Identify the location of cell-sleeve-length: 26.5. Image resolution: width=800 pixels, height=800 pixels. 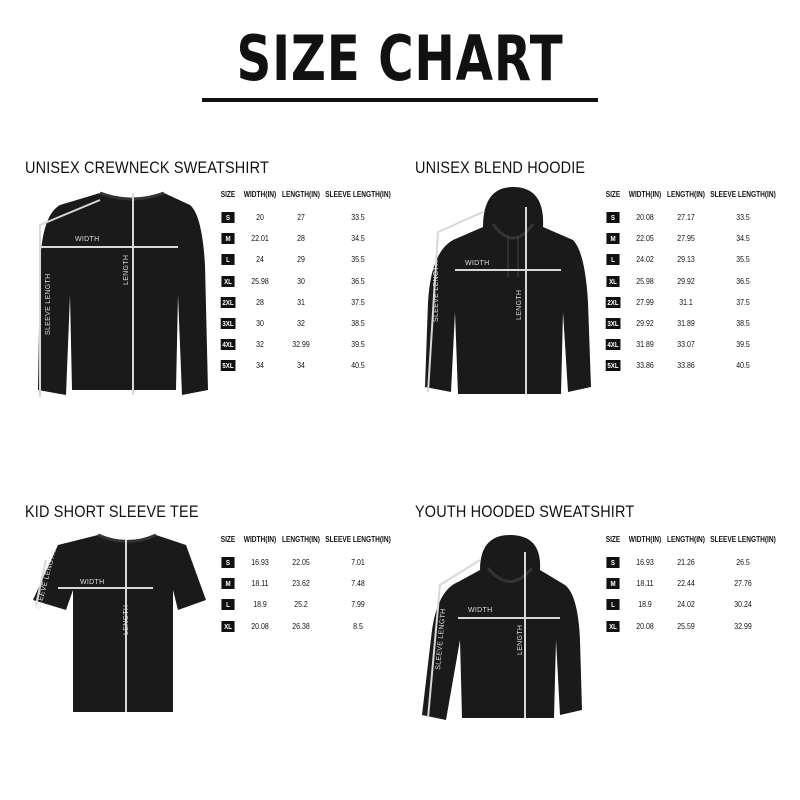
(743, 562).